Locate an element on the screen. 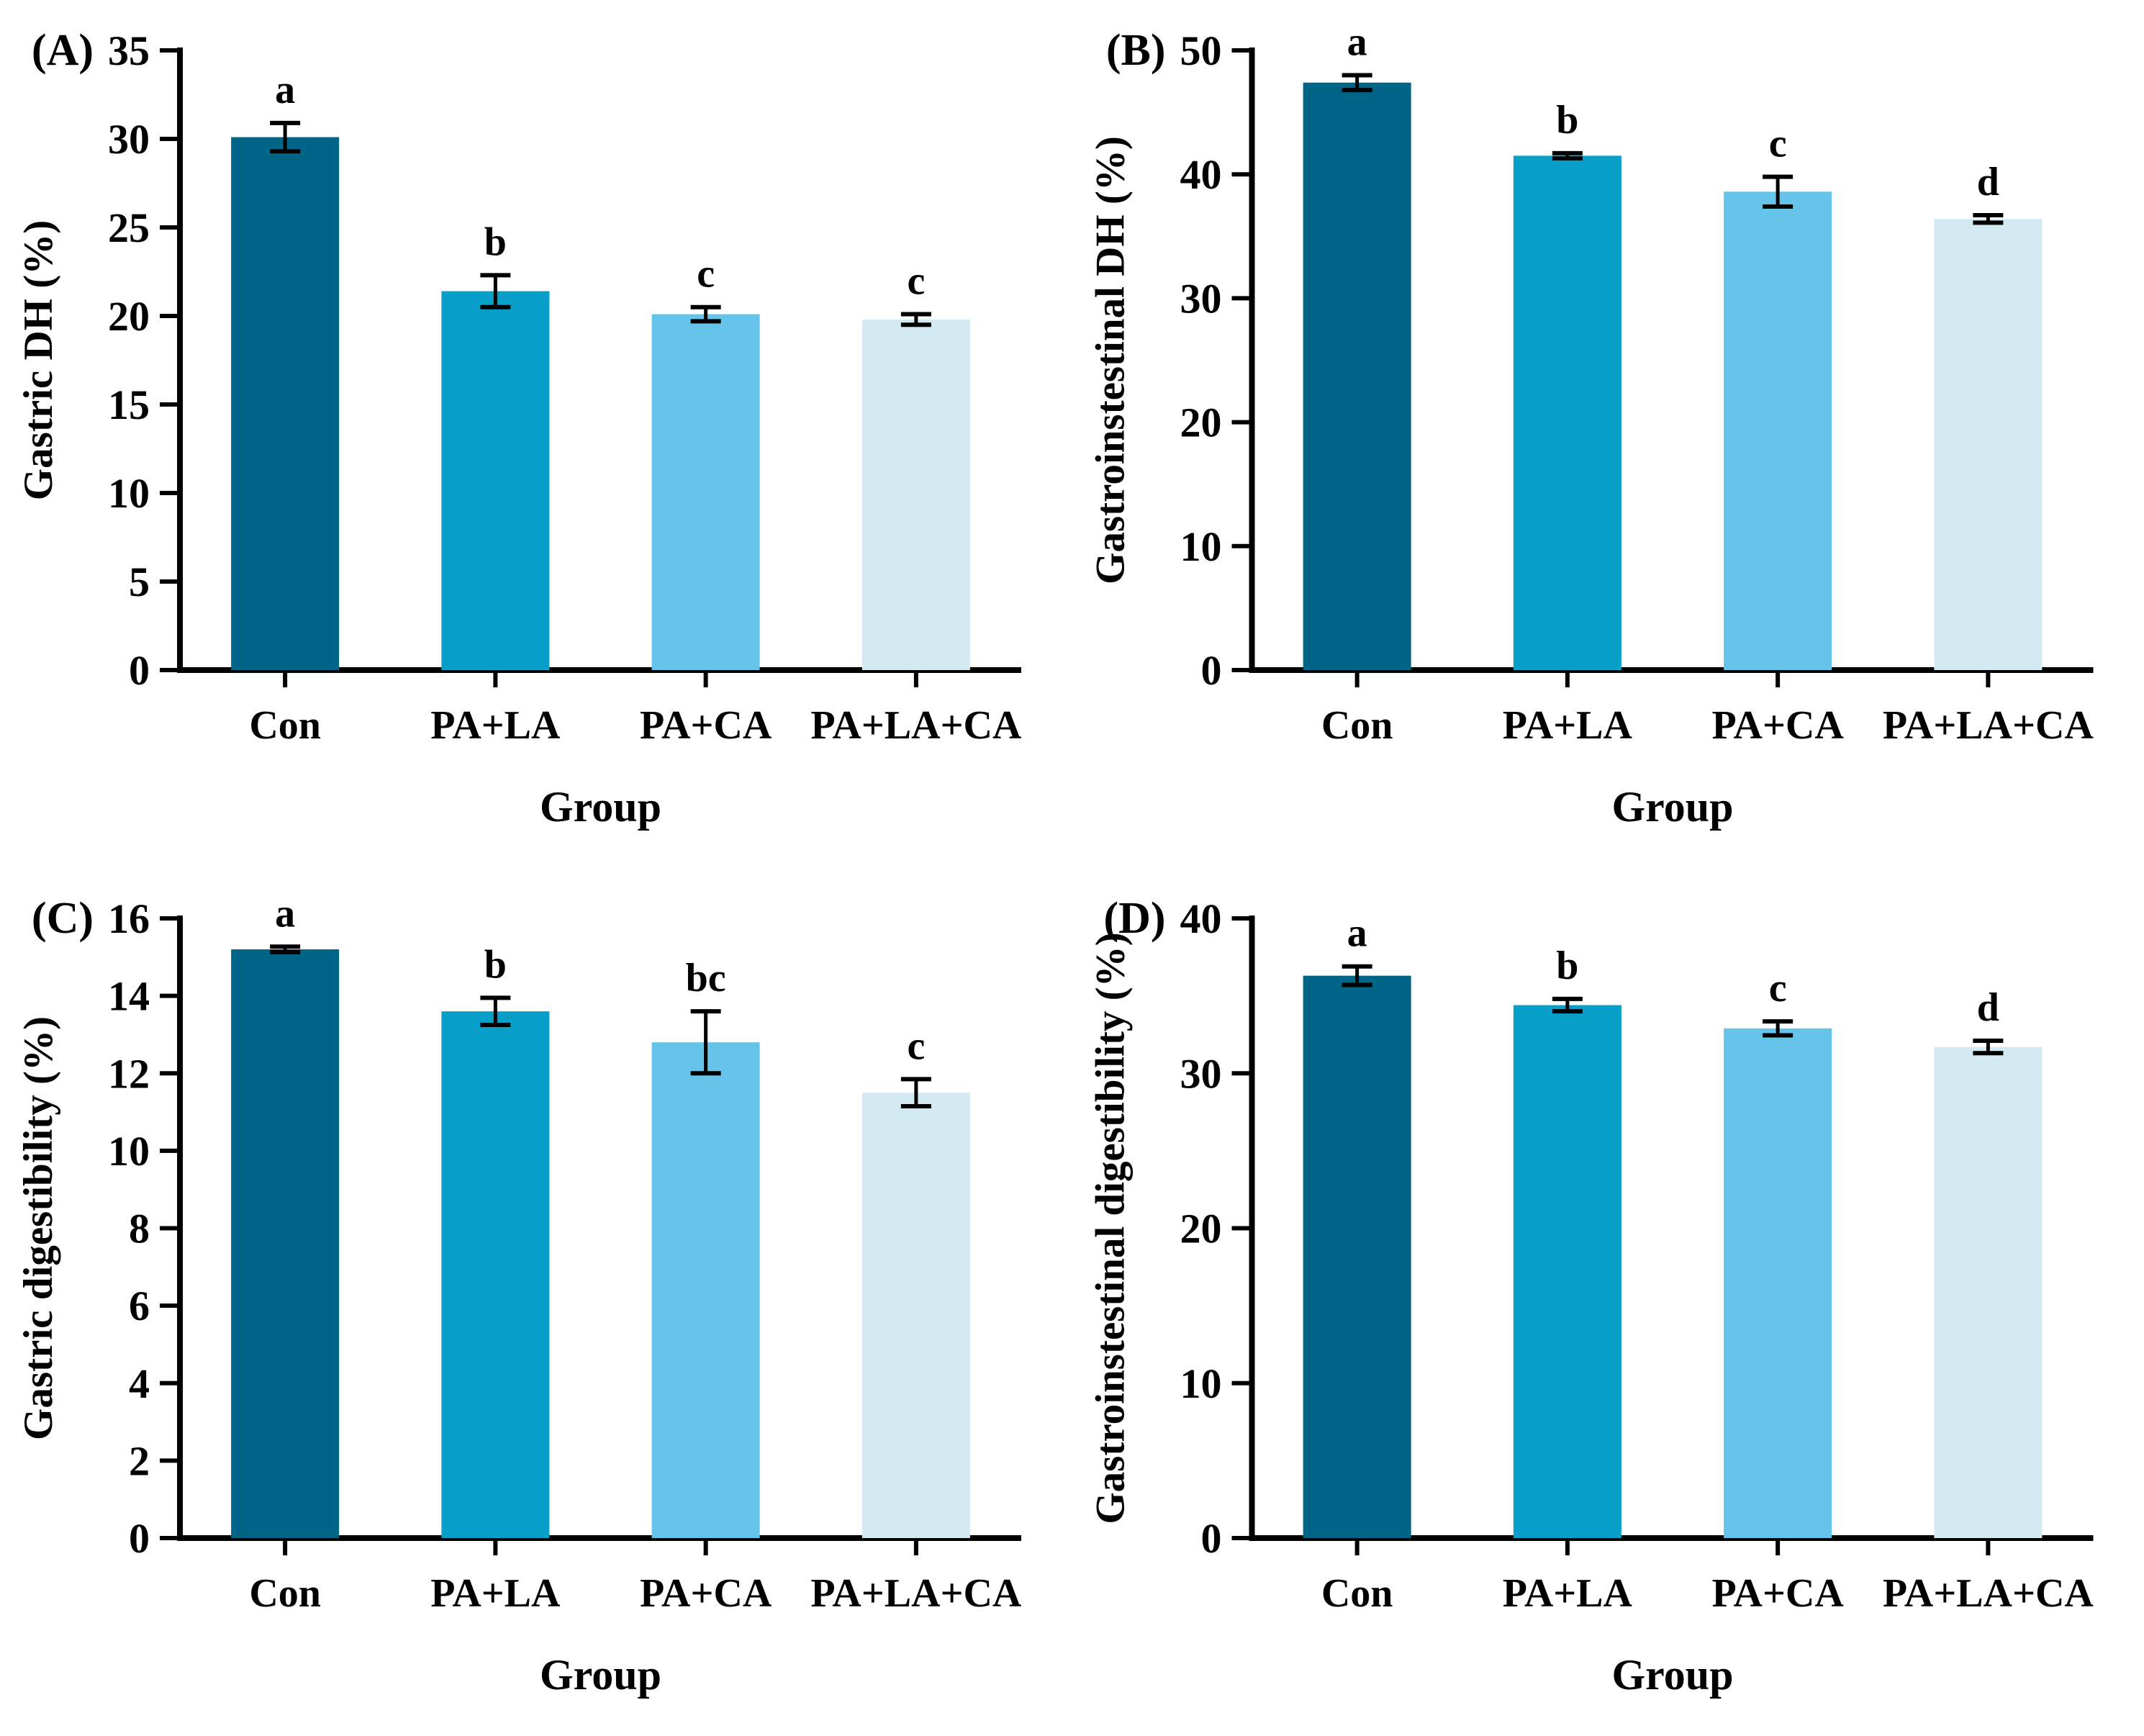 Image resolution: width=2144 pixels, height=1736 pixels. y-tick-label: 50 is located at coordinates (1201, 51).